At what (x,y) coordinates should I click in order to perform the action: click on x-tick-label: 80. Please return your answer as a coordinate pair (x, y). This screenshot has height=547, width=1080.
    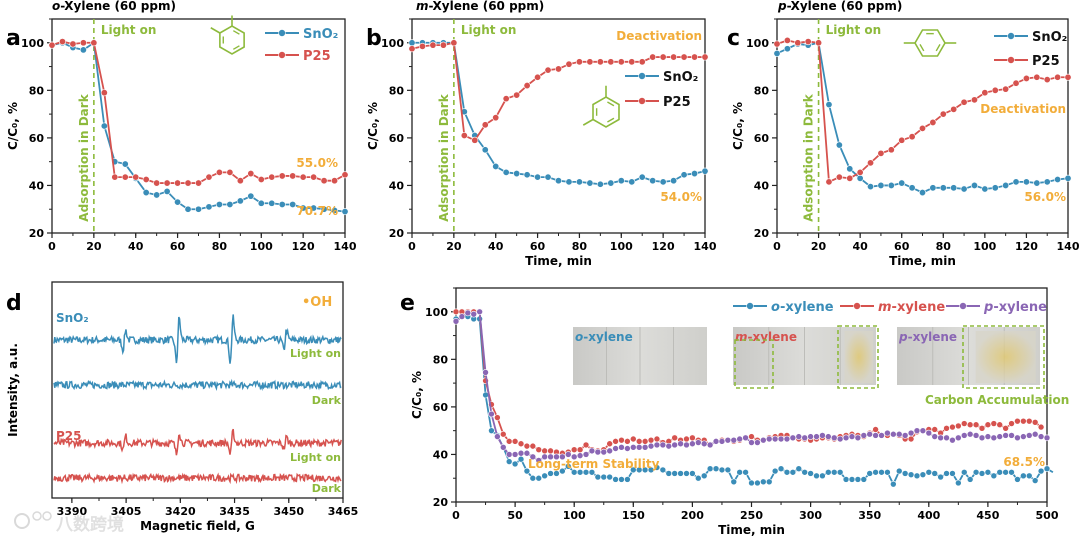
    Looking at the image, I should click on (580, 246).